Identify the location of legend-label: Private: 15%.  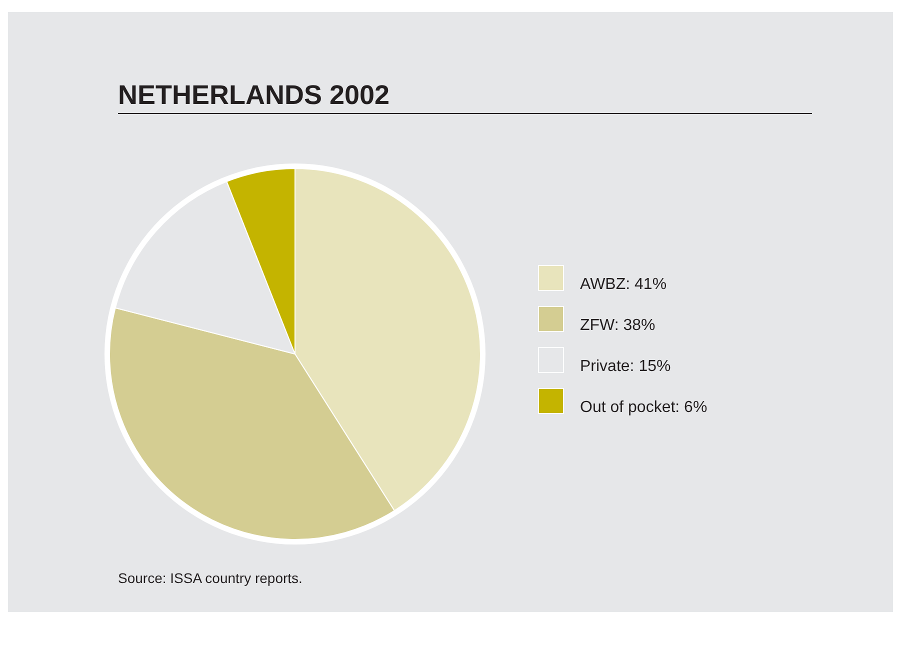
(625, 367).